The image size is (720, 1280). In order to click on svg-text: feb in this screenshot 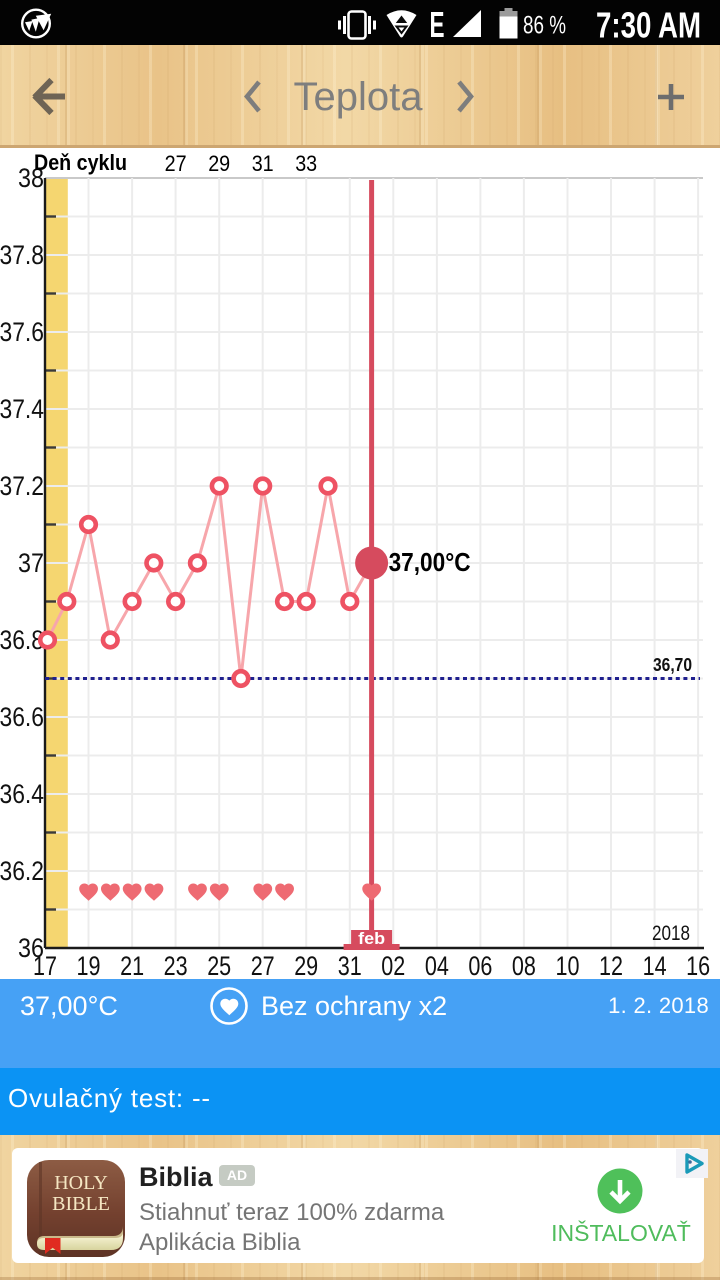, I will do `click(371, 938)`.